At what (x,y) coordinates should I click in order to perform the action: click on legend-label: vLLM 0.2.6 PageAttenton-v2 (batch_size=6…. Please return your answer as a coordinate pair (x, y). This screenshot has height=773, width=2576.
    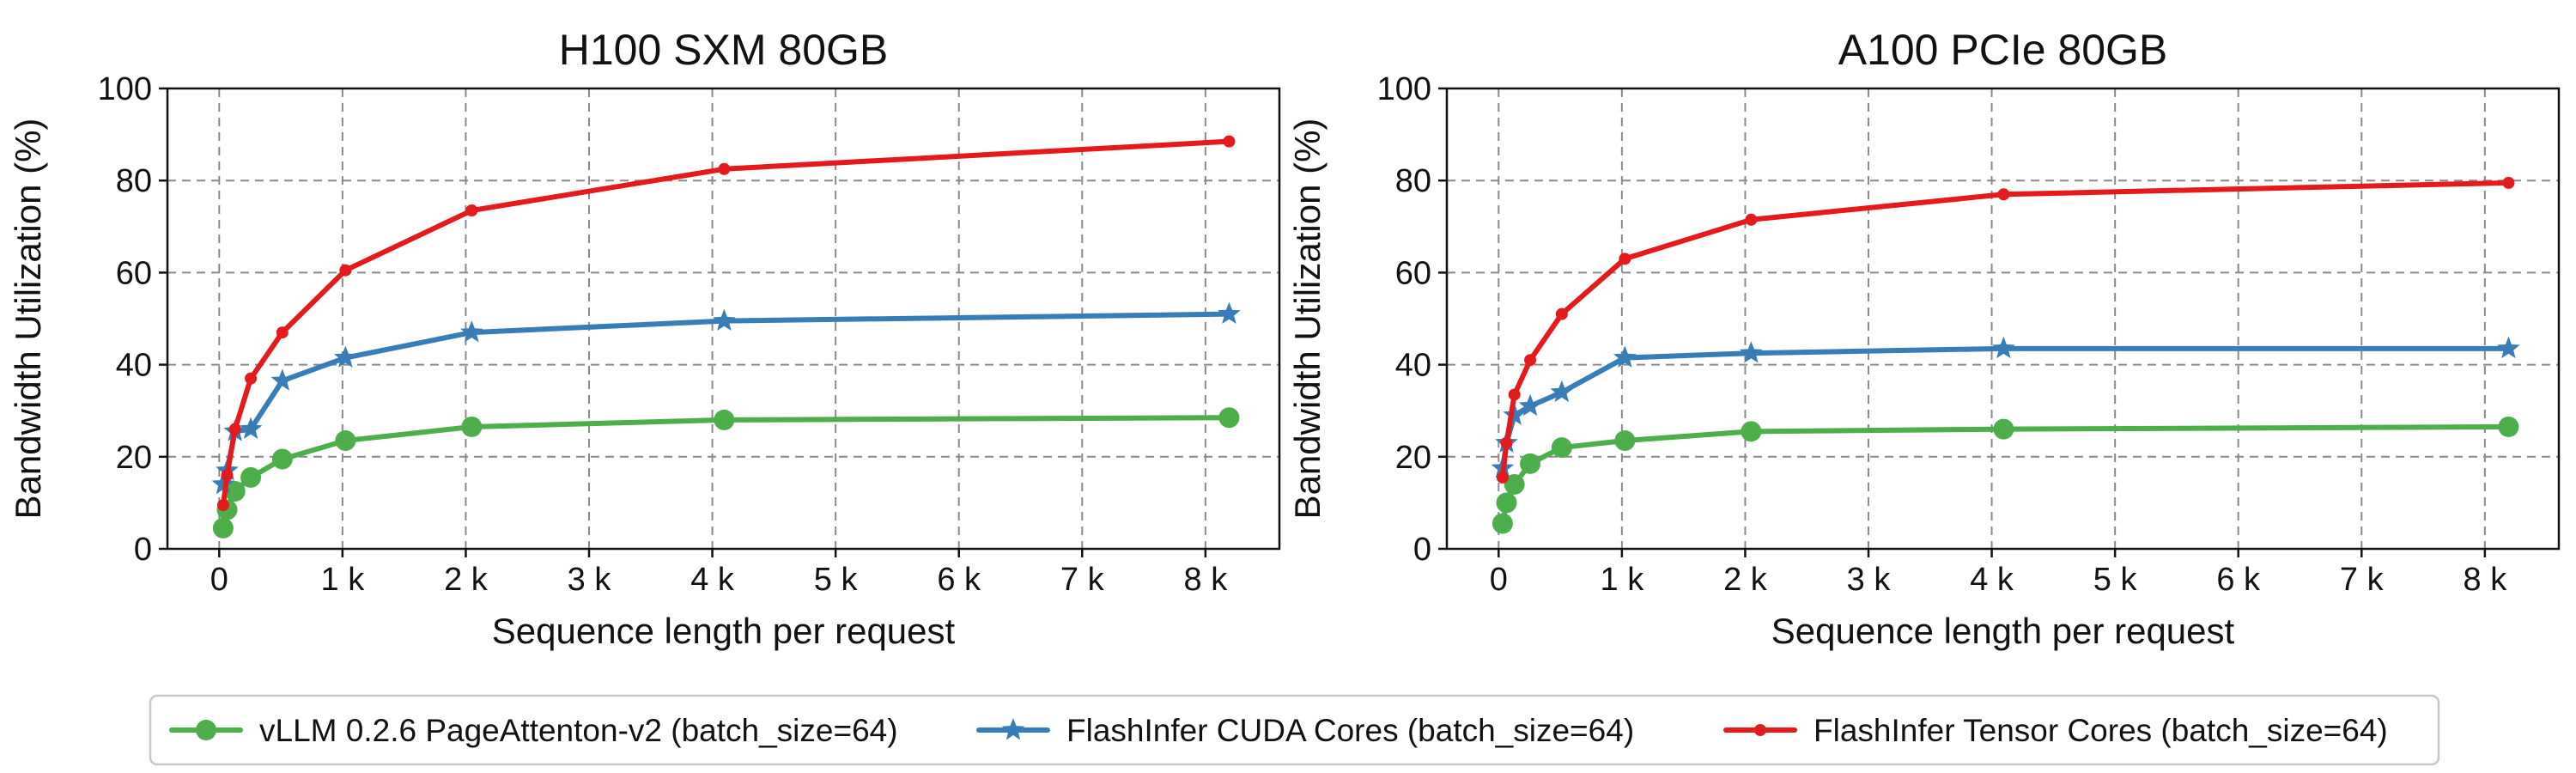
    Looking at the image, I should click on (578, 730).